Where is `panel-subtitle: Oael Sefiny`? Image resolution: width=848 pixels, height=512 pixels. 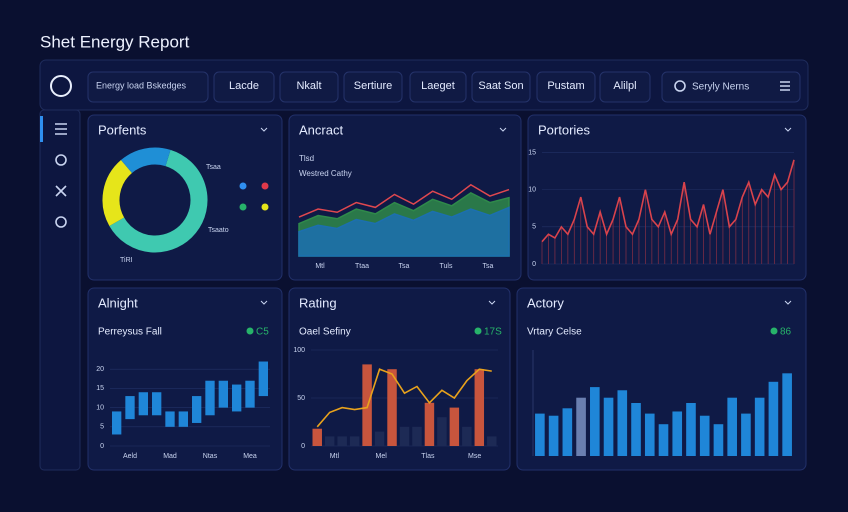 panel-subtitle: Oael Sefiny is located at coordinates (325, 332).